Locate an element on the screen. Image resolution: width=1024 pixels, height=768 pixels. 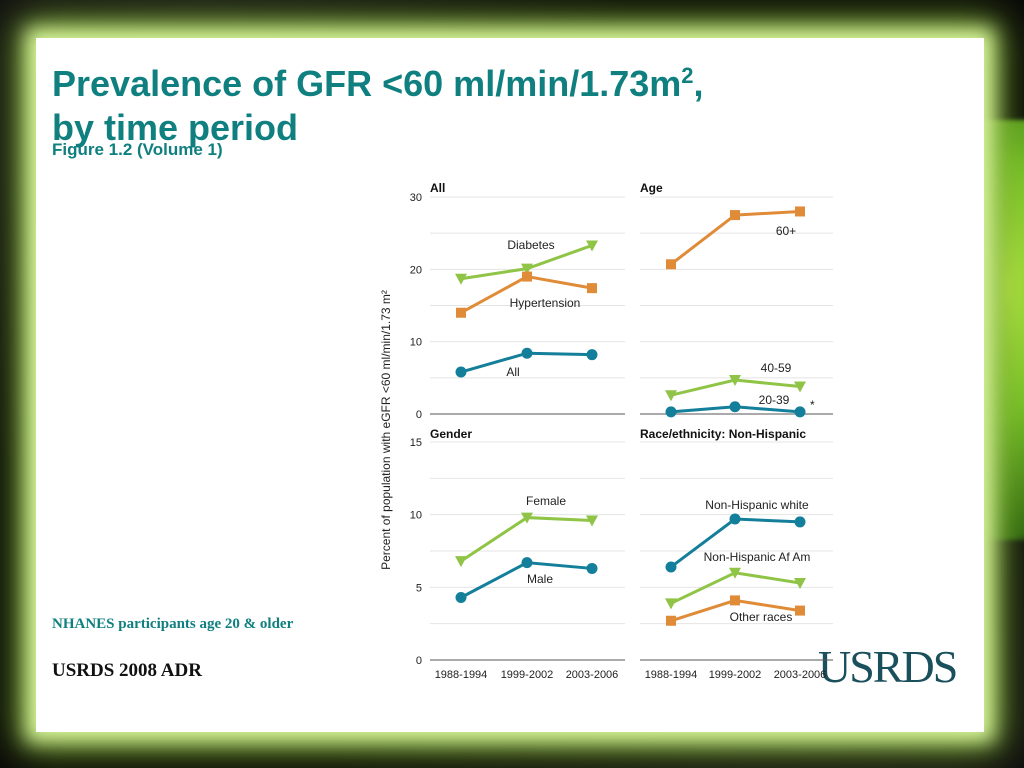
annotation-1: * is located at coordinates (812, 405).